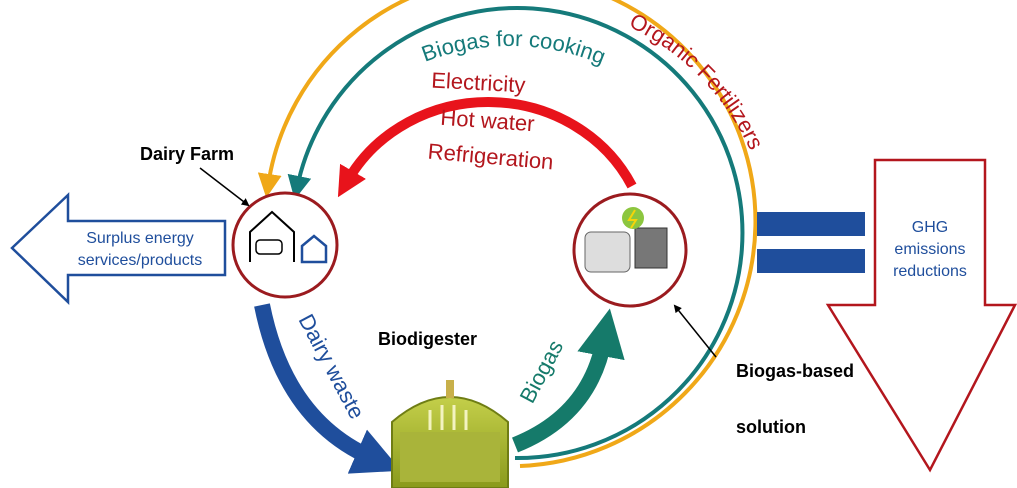  Describe the element at coordinates (118, 248) in the screenshot. I see `surplus-arrow` at that location.